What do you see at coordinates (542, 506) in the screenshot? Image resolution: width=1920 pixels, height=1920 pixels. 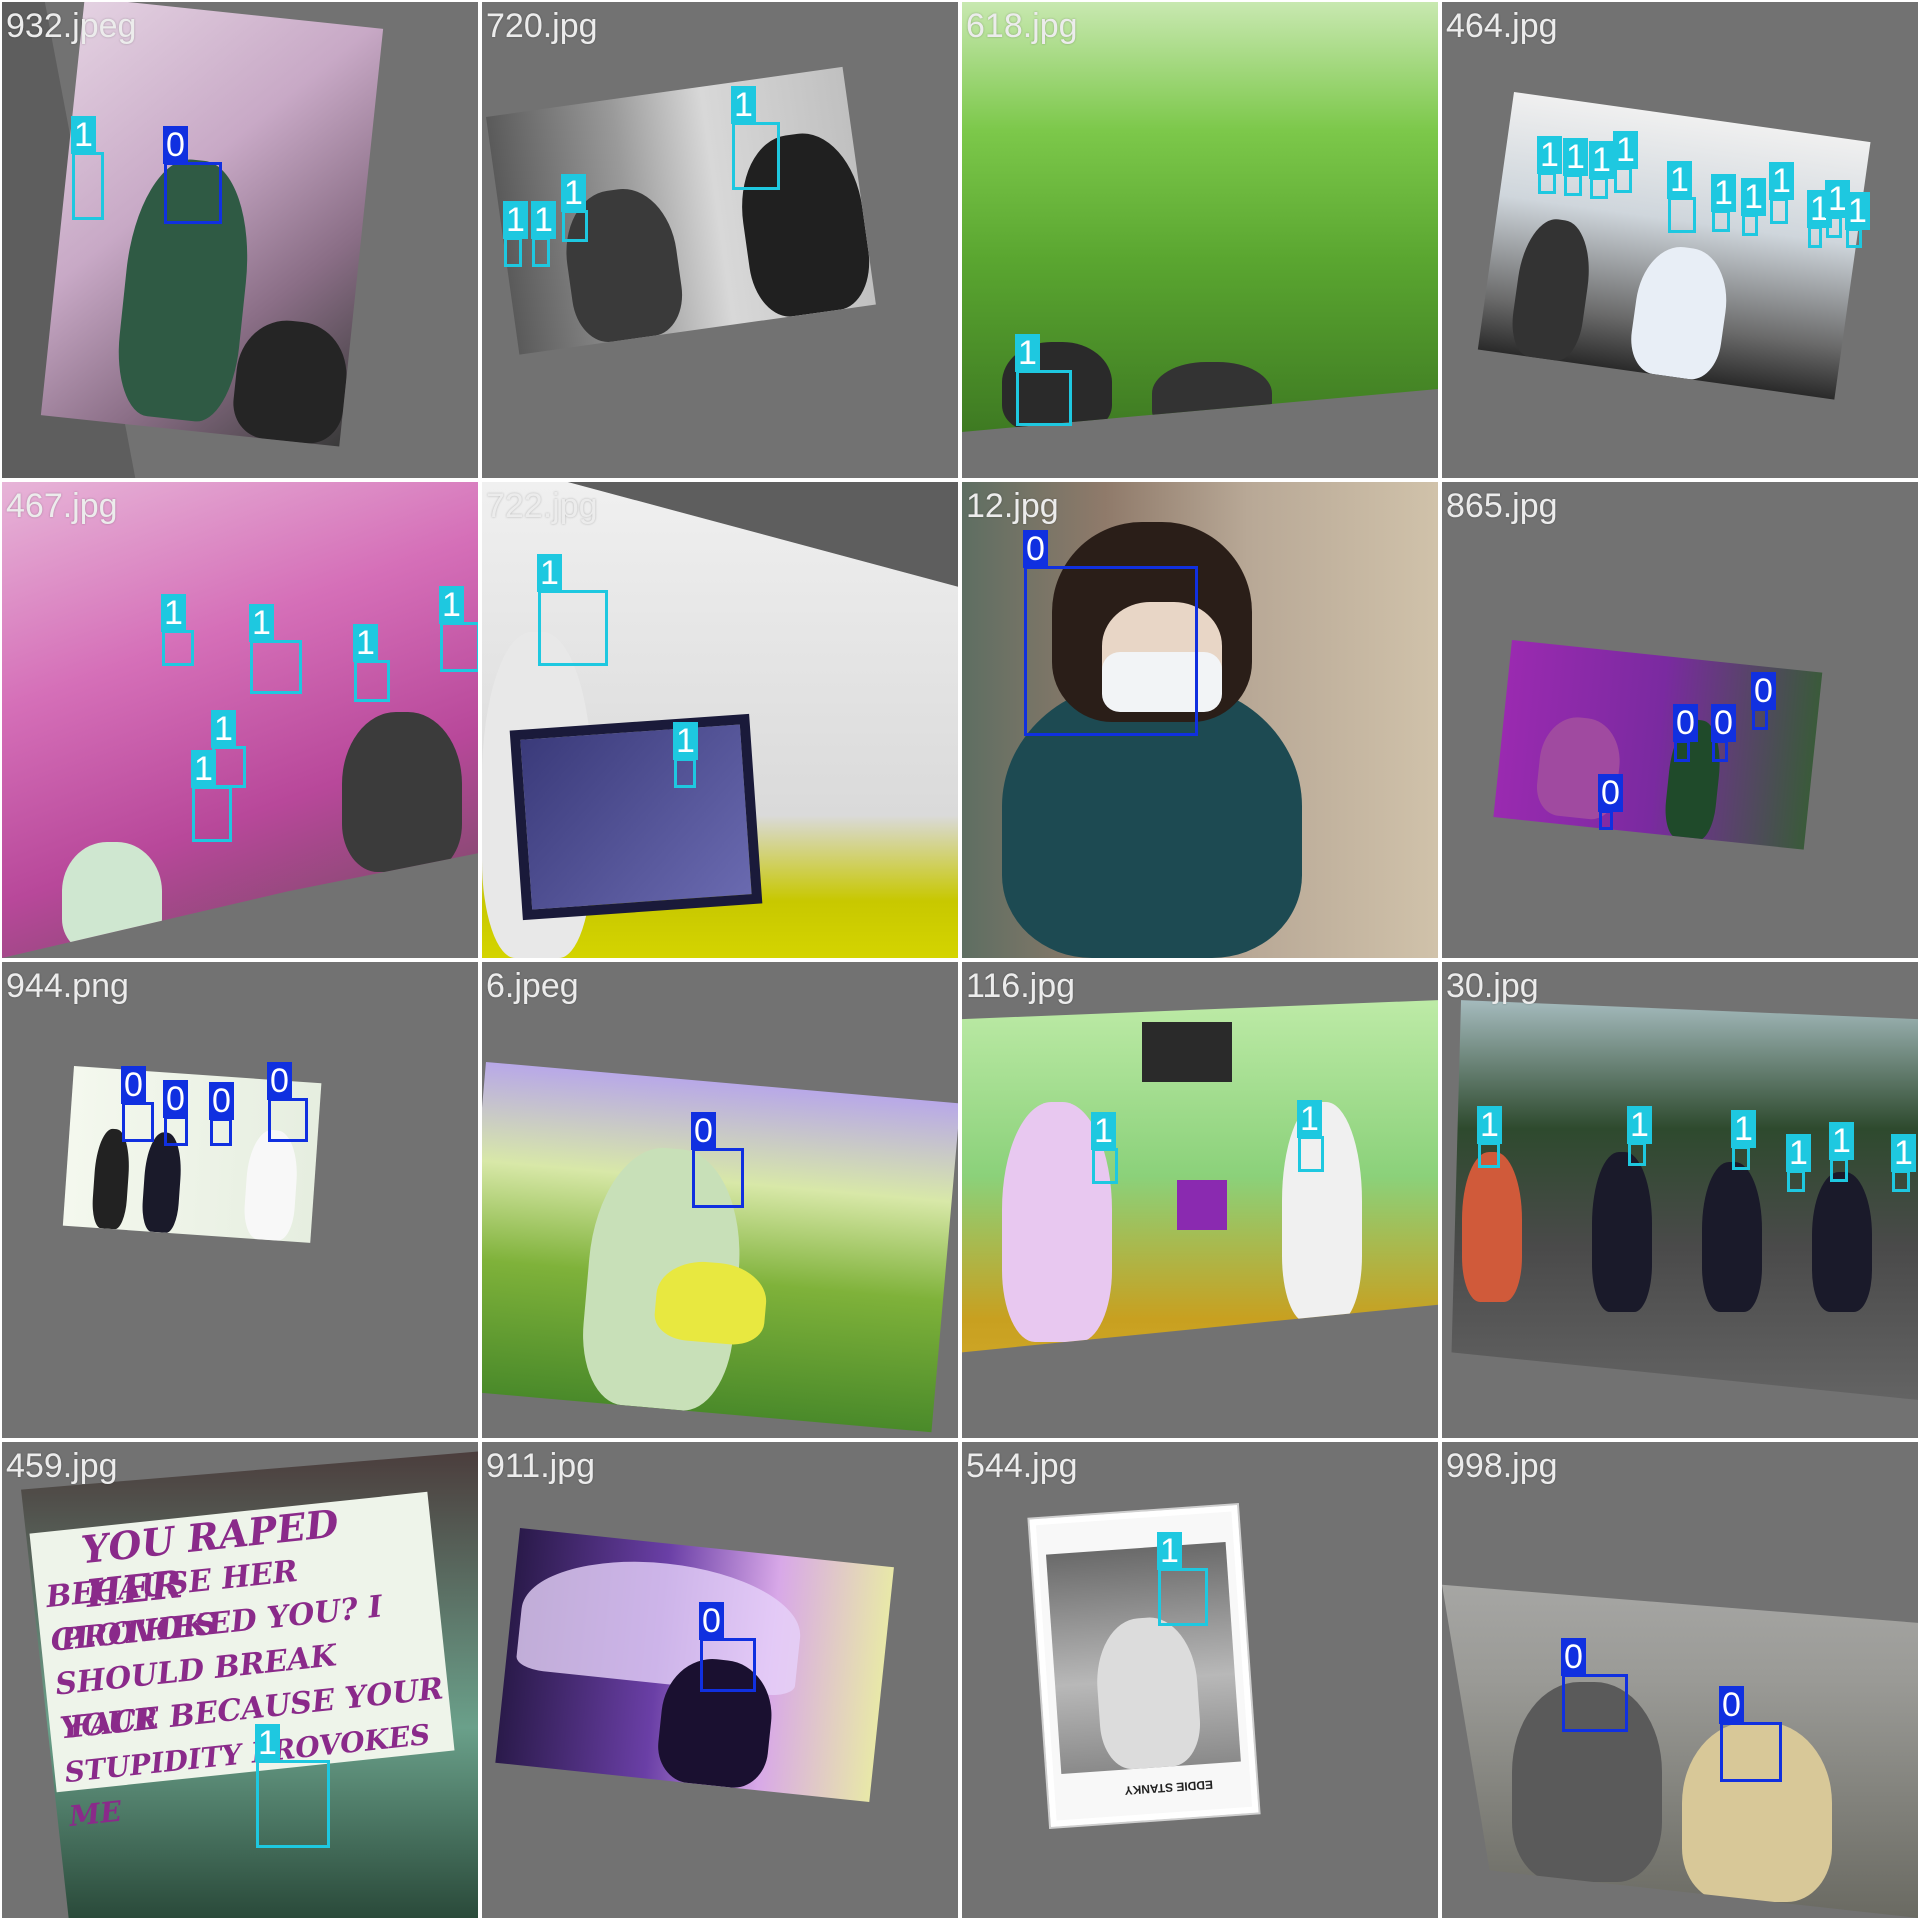 I see `filename-label: 722.jpg` at bounding box center [542, 506].